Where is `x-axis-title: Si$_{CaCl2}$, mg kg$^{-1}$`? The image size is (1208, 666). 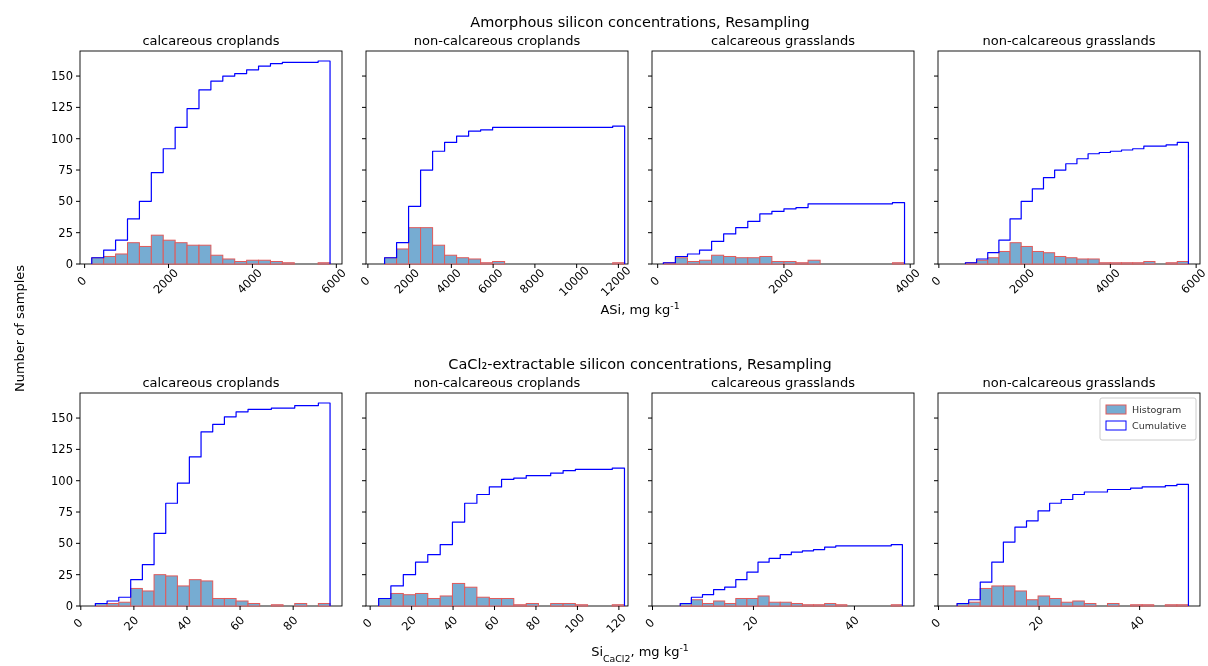
x-axis-title: Si$_{CaCl2}$, mg kg$^{-1}$ is located at coordinates (640, 652).